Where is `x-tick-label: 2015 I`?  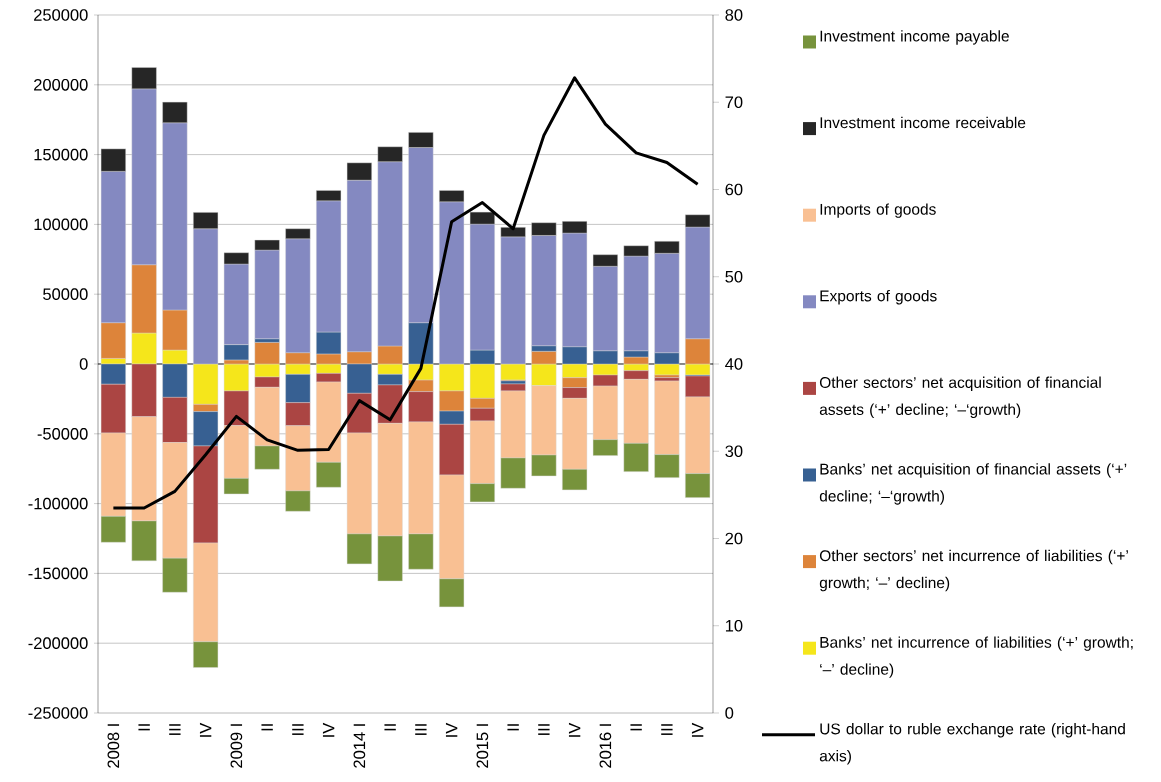
x-tick-label: 2015 I is located at coordinates (482, 746).